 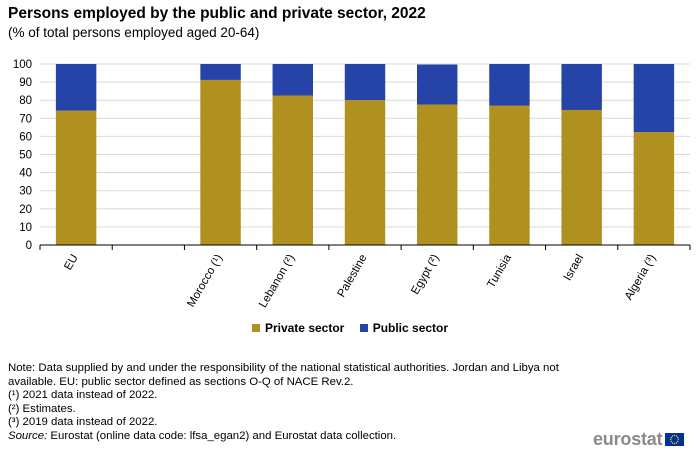 What do you see at coordinates (350, 328) in the screenshot?
I see `chart-legend: Private sector Public sector` at bounding box center [350, 328].